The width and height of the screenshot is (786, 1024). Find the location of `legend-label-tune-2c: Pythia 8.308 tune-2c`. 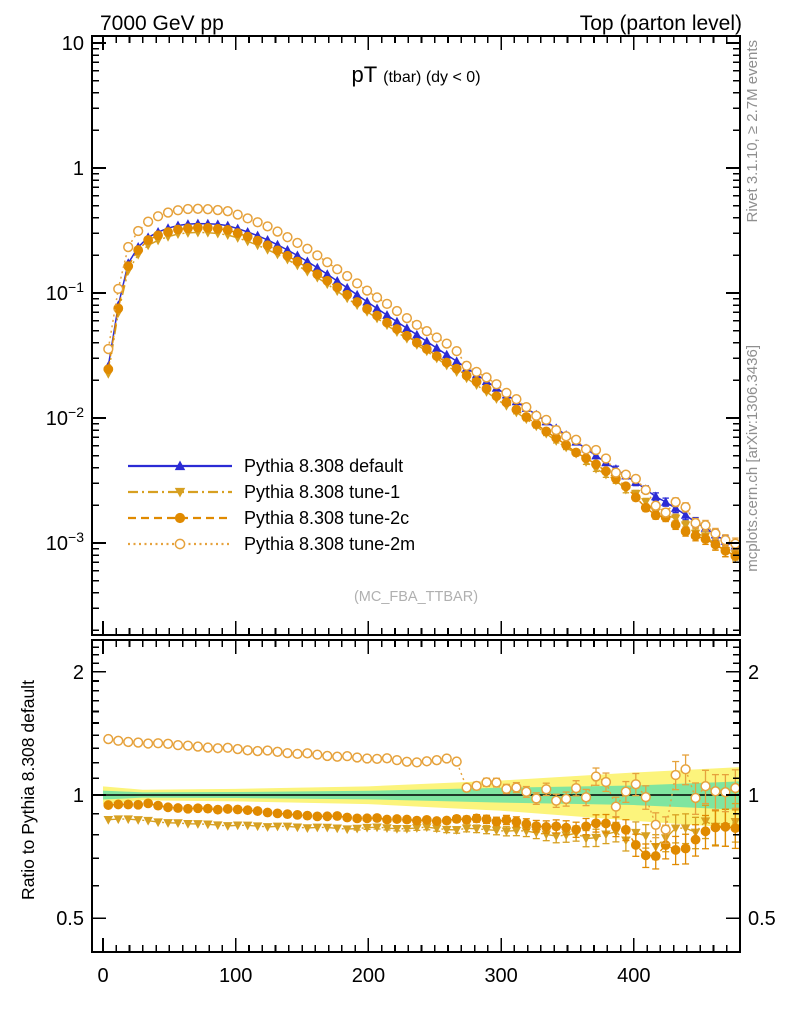

legend-label-tune-2c: Pythia 8.308 tune-2c is located at coordinates (326, 518).